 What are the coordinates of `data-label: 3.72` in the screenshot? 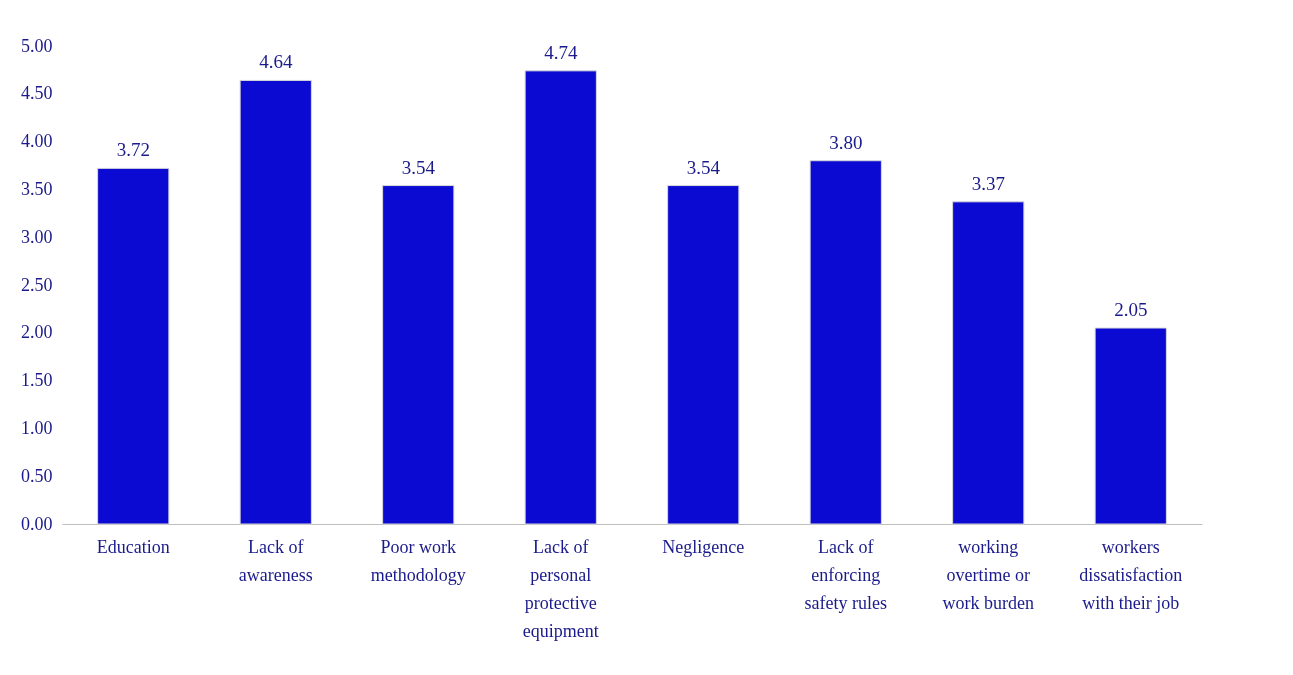 It's located at (133, 150).